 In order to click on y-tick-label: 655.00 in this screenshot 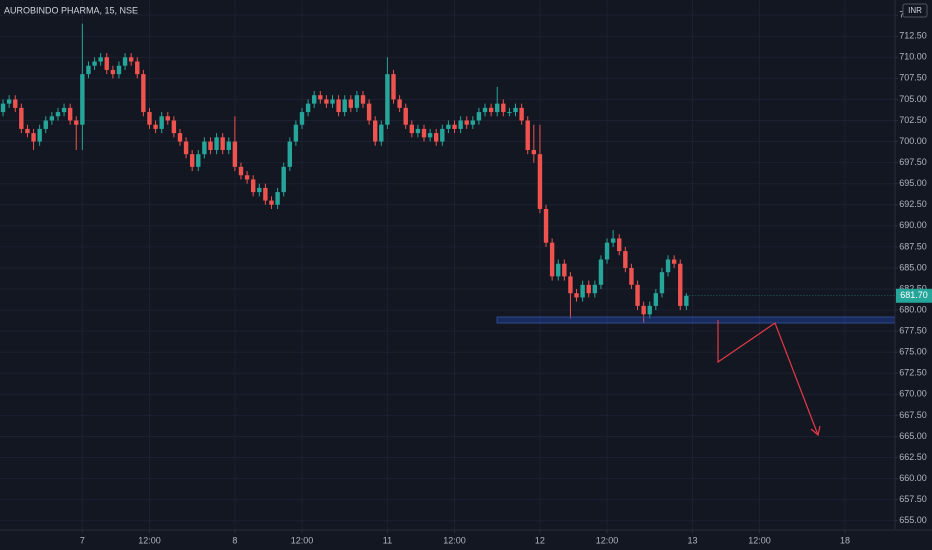, I will do `click(913, 520)`.